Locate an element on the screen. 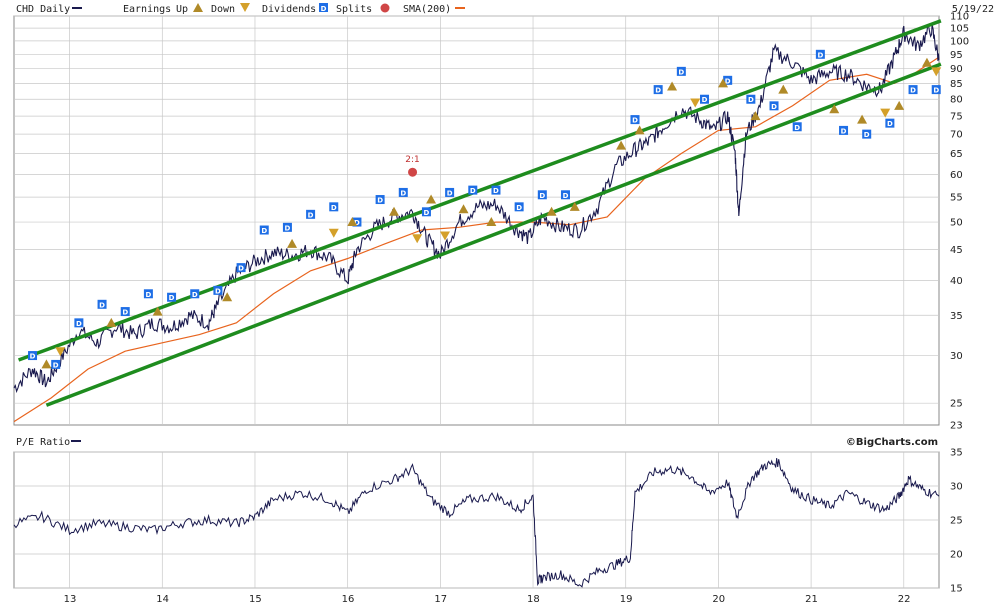 This screenshot has height=608, width=1000. x-tick-label: 14 is located at coordinates (162, 599).